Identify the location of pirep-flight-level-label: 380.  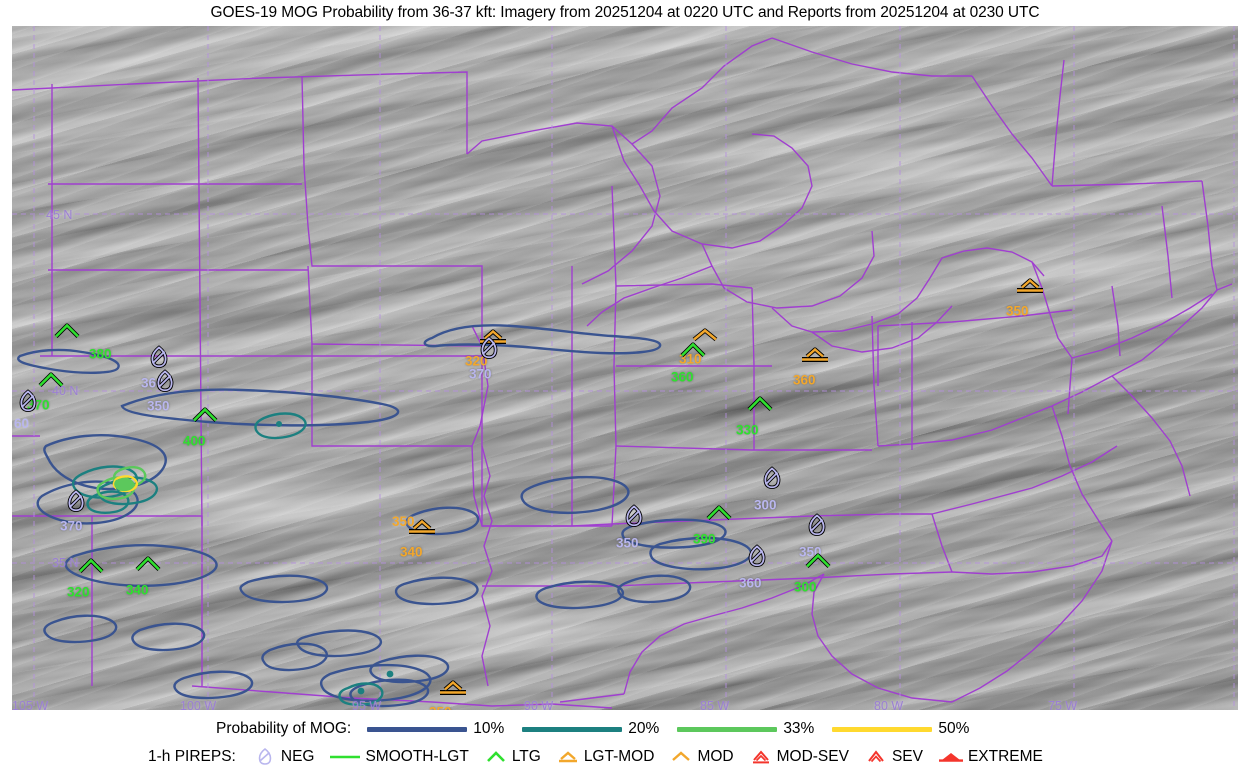
(100, 353).